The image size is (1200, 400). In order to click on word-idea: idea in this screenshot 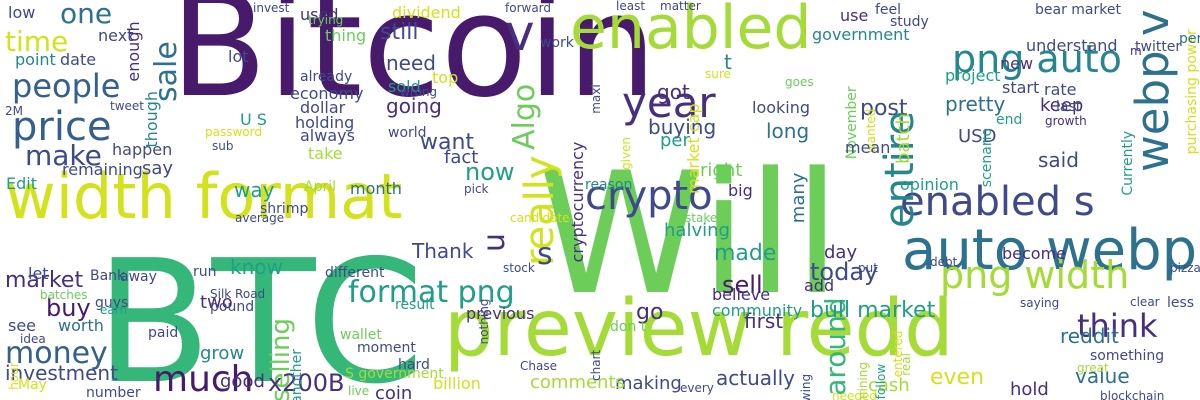, I will do `click(33, 339)`.